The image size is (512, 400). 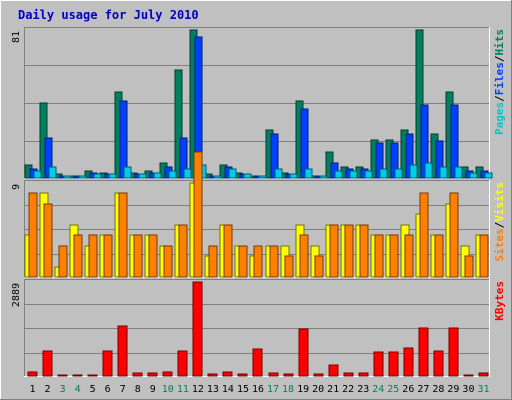 I want to click on day-label-2: 2, so click(x=48, y=389).